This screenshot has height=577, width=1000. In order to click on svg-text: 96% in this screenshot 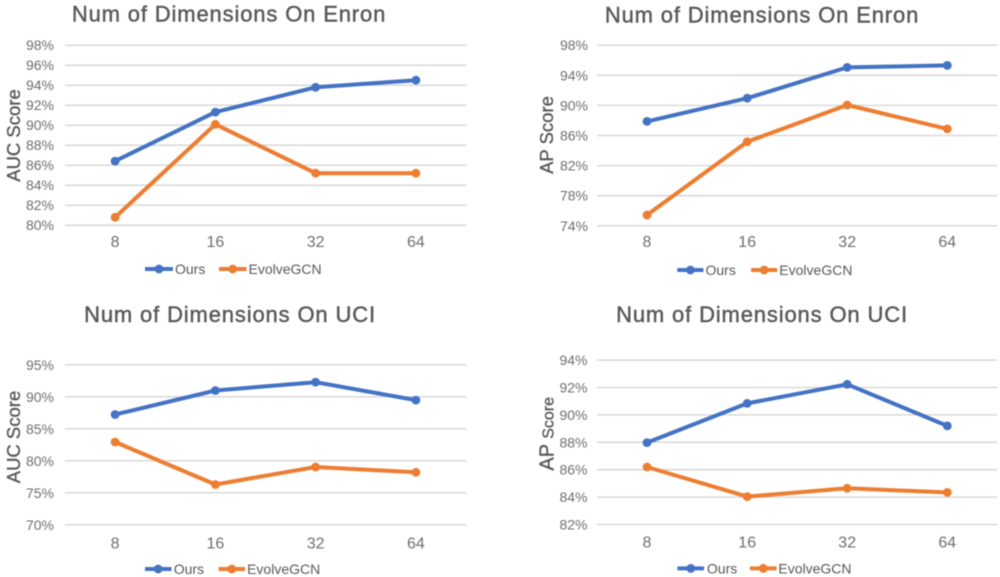, I will do `click(40, 65)`.